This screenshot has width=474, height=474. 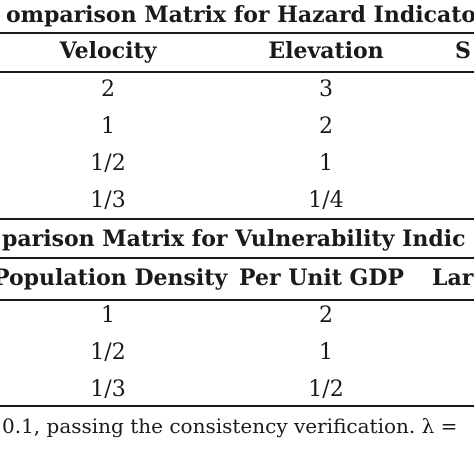 What do you see at coordinates (463, 51) in the screenshot?
I see `hazard-header-truncated: S` at bounding box center [463, 51].